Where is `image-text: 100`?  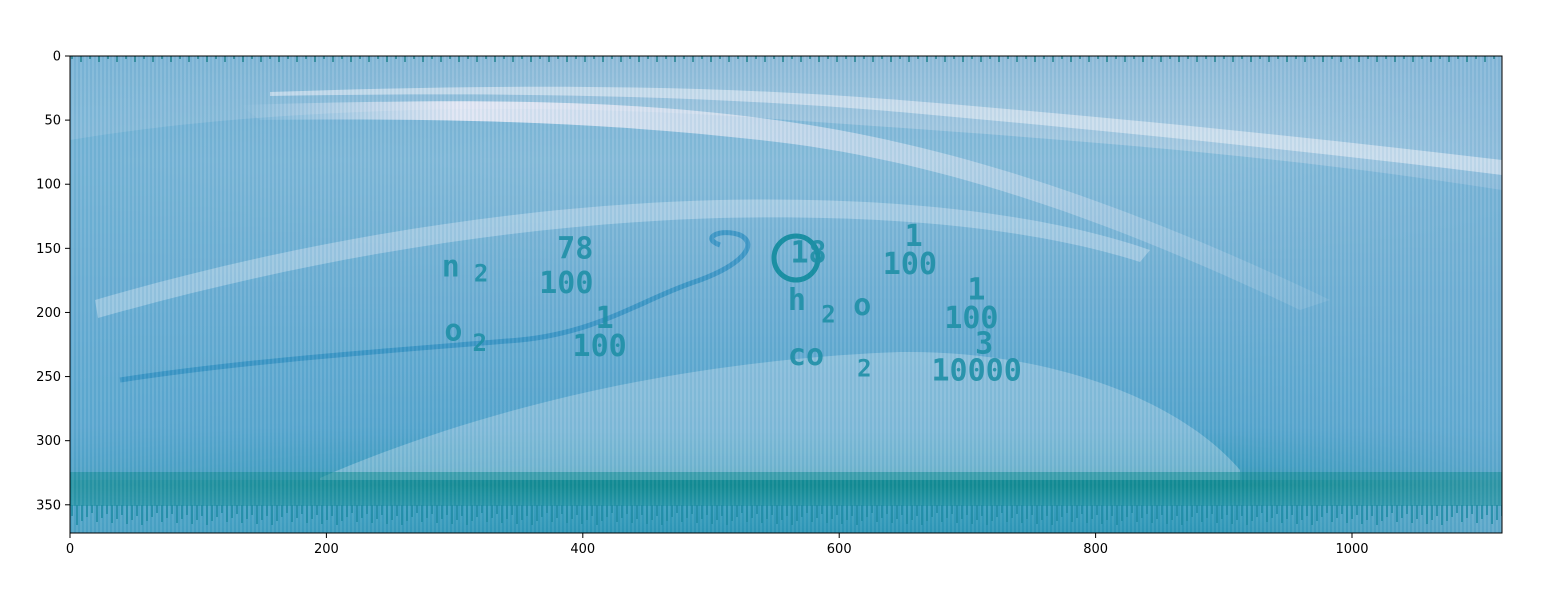
image-text: 100 is located at coordinates (600, 346).